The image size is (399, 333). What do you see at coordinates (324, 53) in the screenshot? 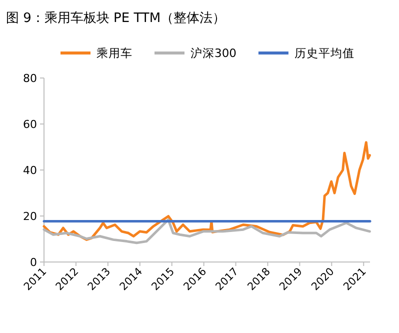
I see `legend-label: 历史平均值` at bounding box center [324, 53].